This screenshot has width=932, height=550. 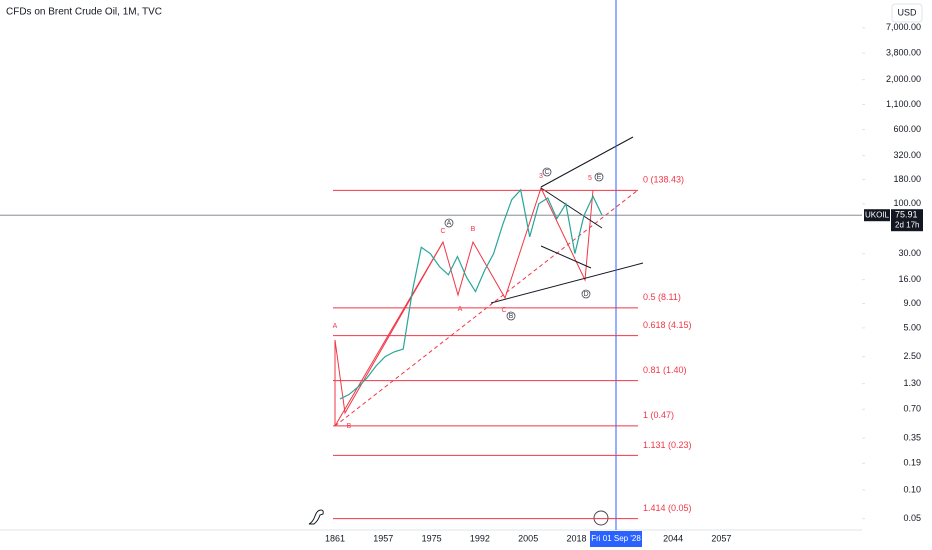 What do you see at coordinates (907, 224) in the screenshot?
I see `countdown: 2d 17h` at bounding box center [907, 224].